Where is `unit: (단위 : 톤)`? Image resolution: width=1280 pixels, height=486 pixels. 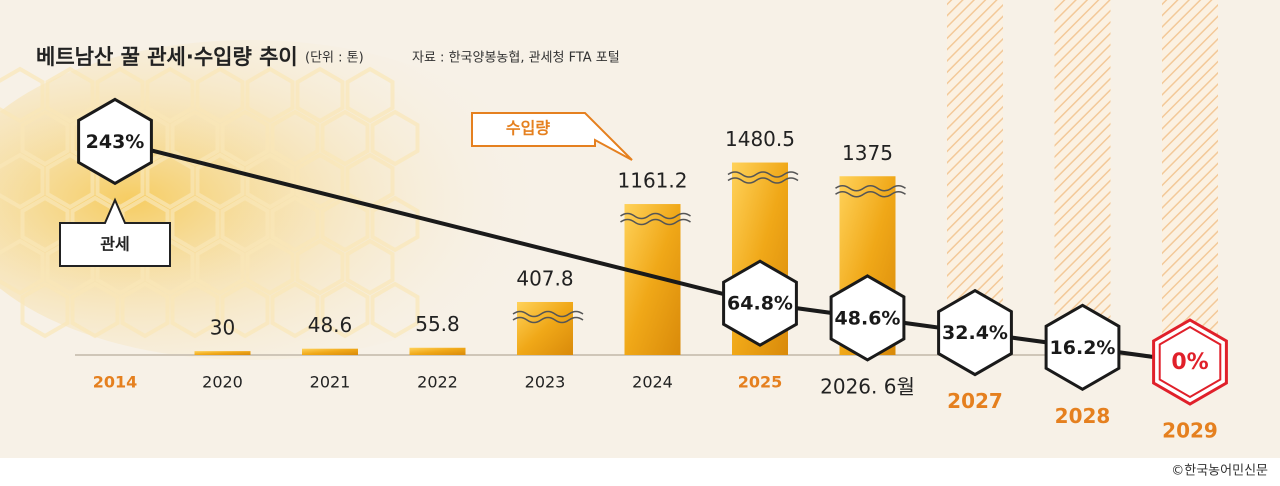
unit: (단위 : 톤) is located at coordinates (334, 58).